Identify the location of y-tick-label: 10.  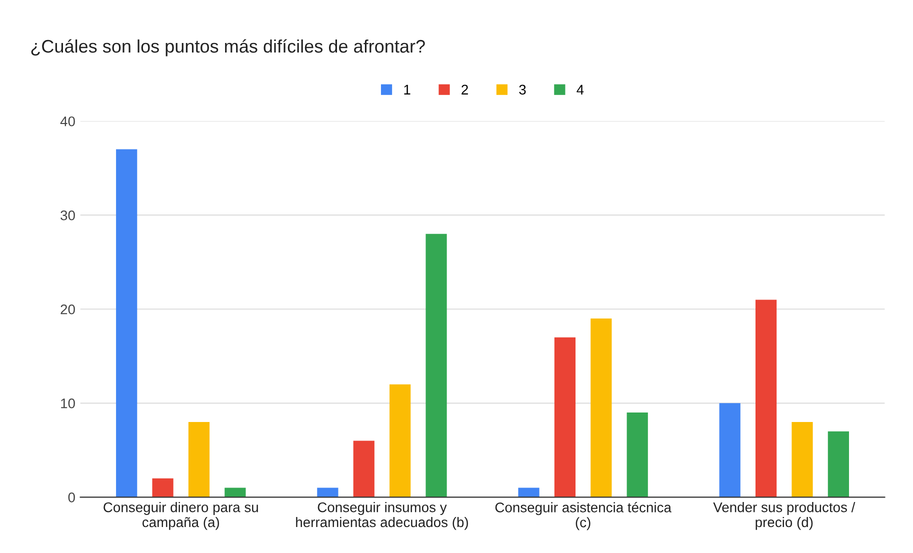
(68, 403).